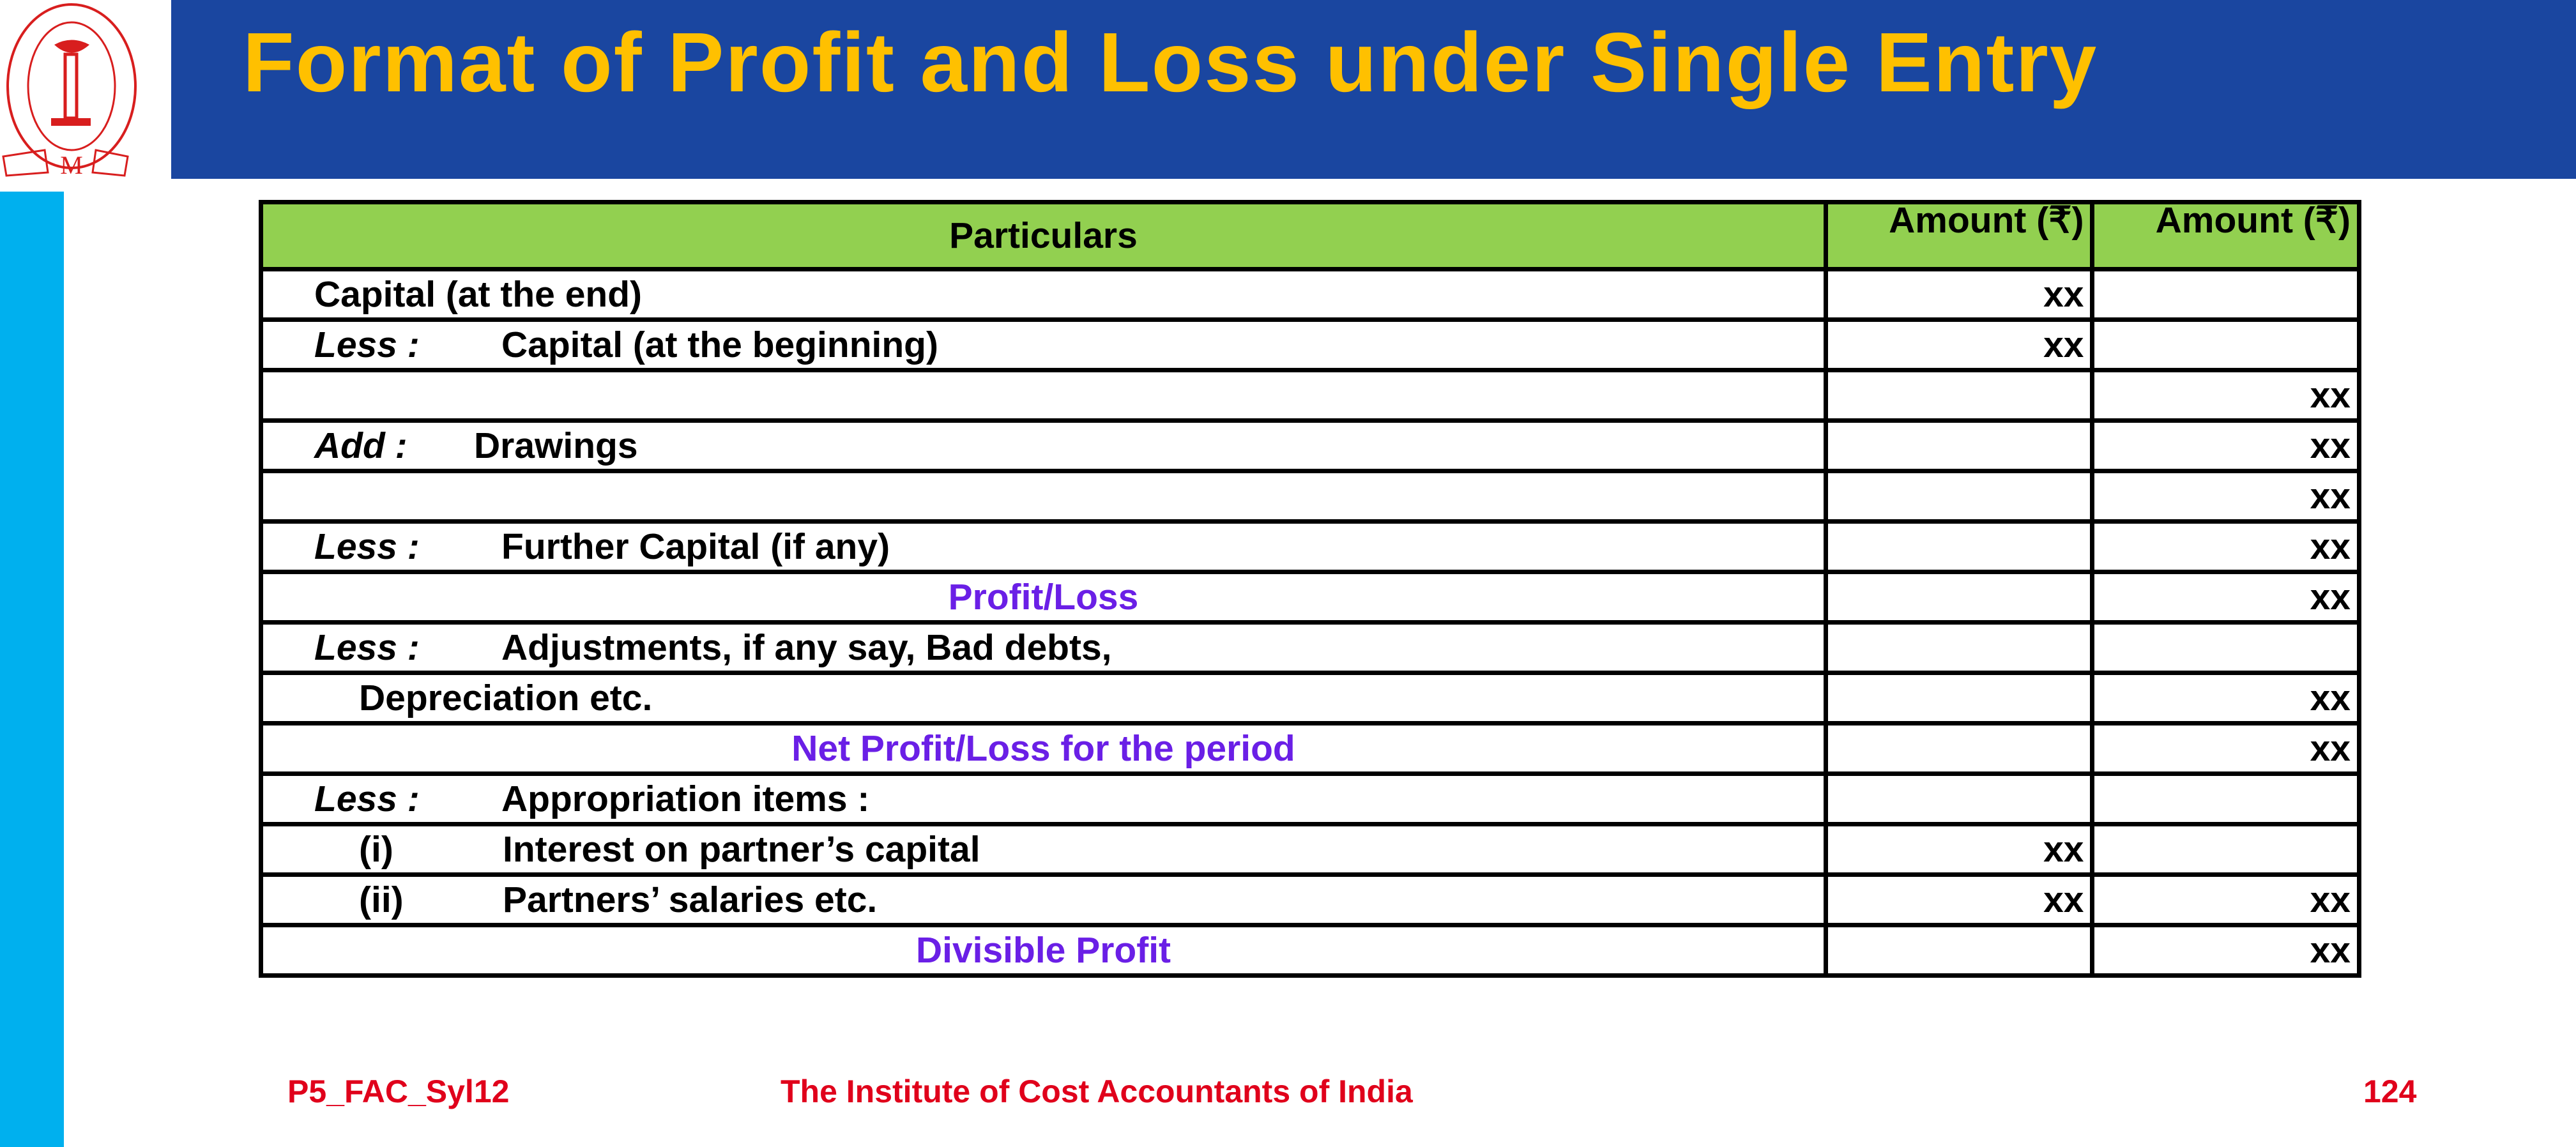  What do you see at coordinates (381, 899) in the screenshot?
I see `row-prefix: (ii)` at bounding box center [381, 899].